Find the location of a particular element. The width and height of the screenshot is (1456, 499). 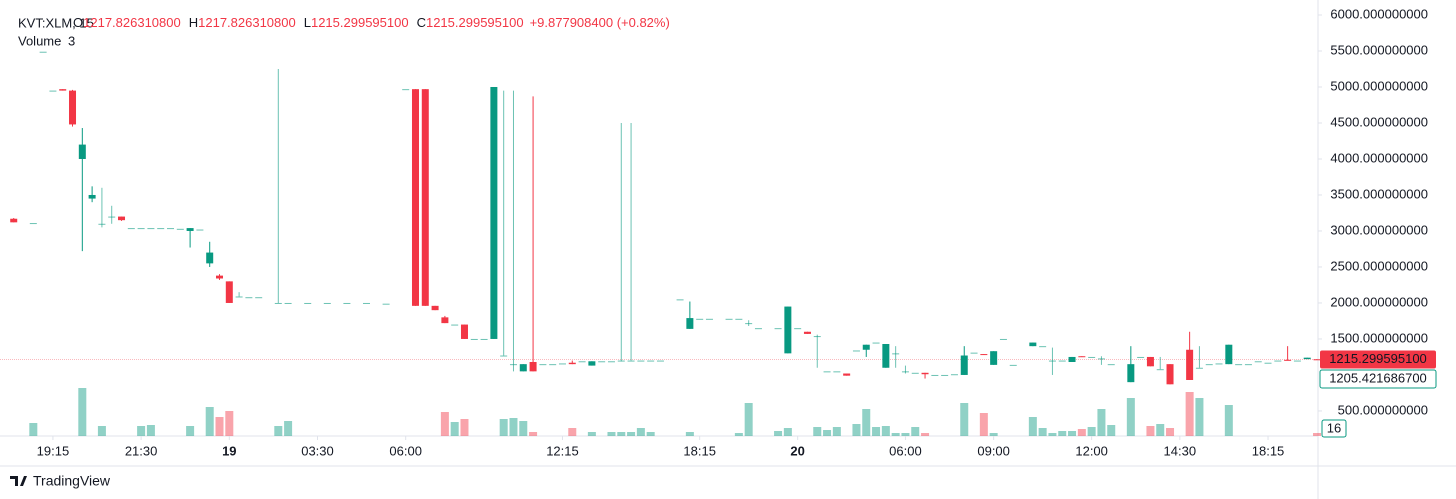

x-tick-label: 19 is located at coordinates (229, 450).